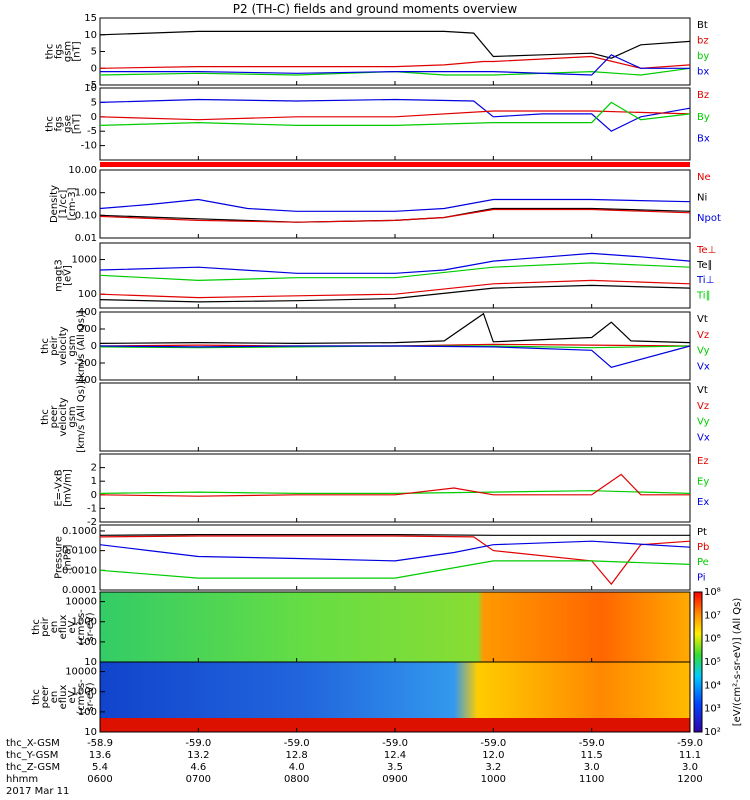 This screenshot has width=750, height=800. What do you see at coordinates (87, 312) in the screenshot?
I see `y-tick-label: 400` at bounding box center [87, 312].